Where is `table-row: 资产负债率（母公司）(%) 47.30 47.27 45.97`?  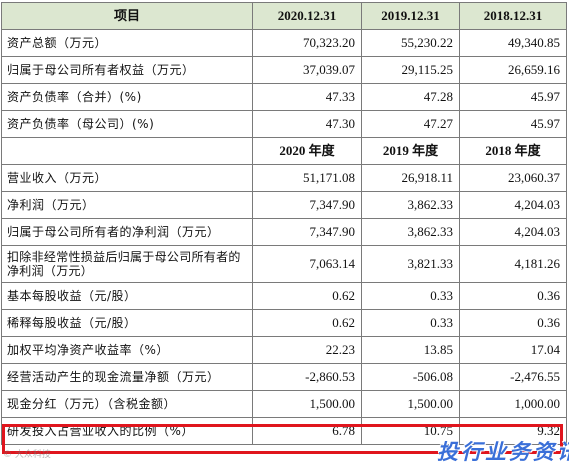
table-row: 资产负债率（母公司）(%) 47.30 47.27 45.97 is located at coordinates (284, 124).